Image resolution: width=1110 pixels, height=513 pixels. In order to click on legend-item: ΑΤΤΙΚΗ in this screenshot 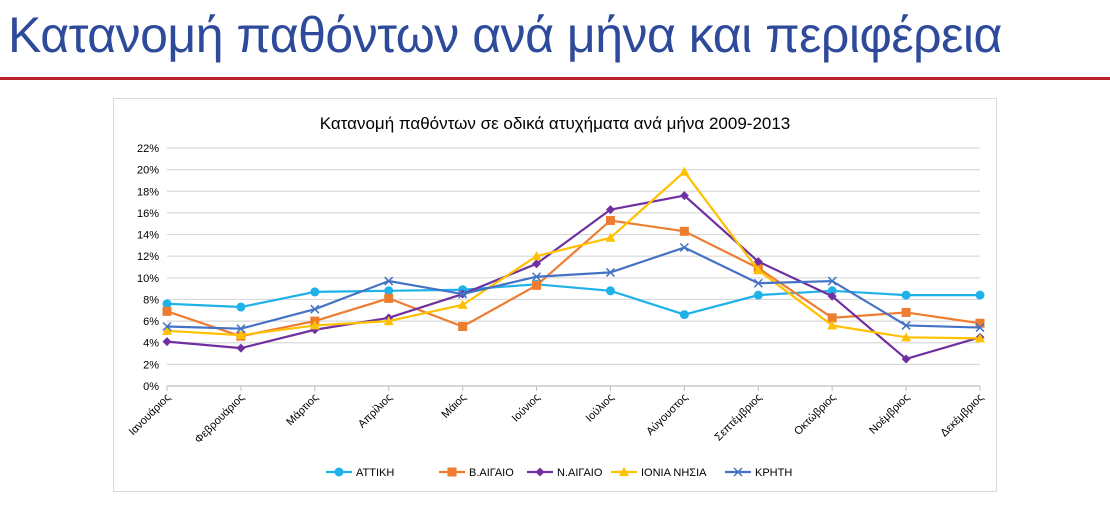, I will do `click(360, 473)`.